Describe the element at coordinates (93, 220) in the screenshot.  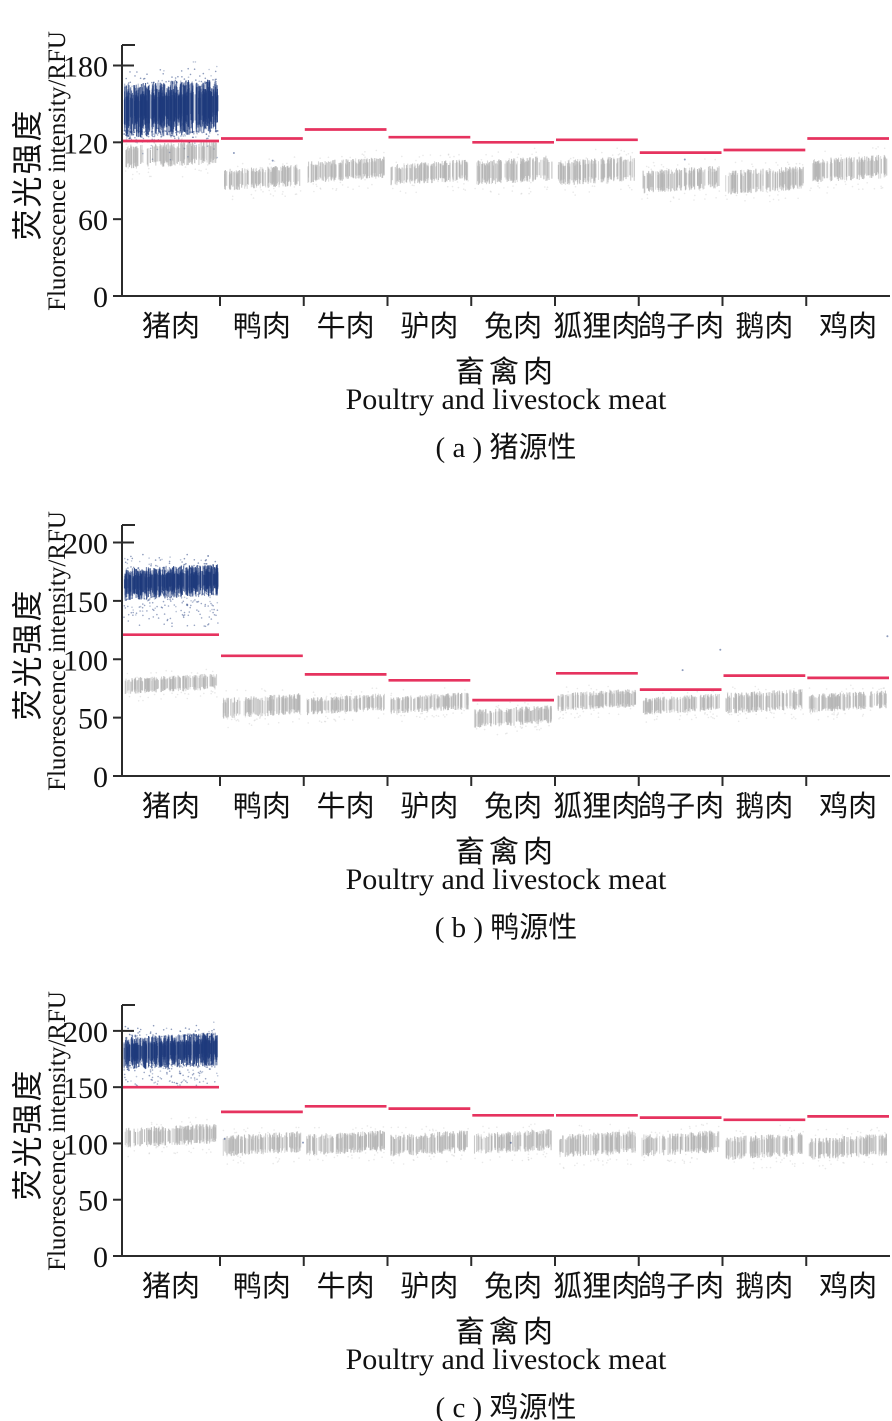
I see `y-tick-label: 60` at that location.